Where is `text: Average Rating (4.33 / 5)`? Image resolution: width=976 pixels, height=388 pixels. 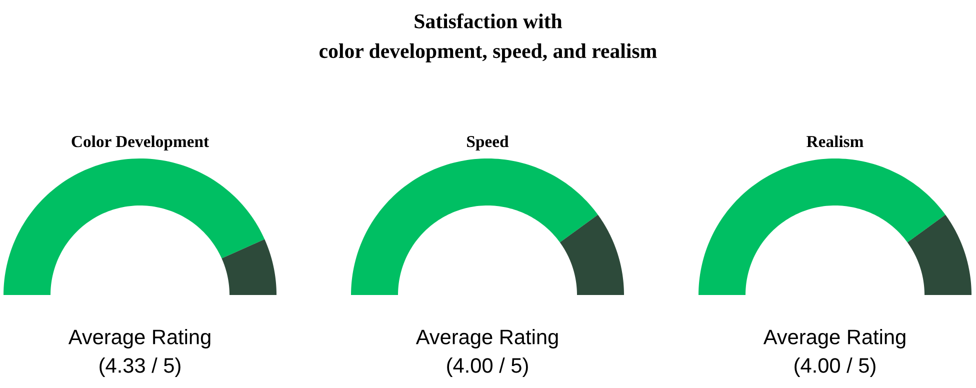 text: Average Rating (4.33 / 5) is located at coordinates (139, 353).